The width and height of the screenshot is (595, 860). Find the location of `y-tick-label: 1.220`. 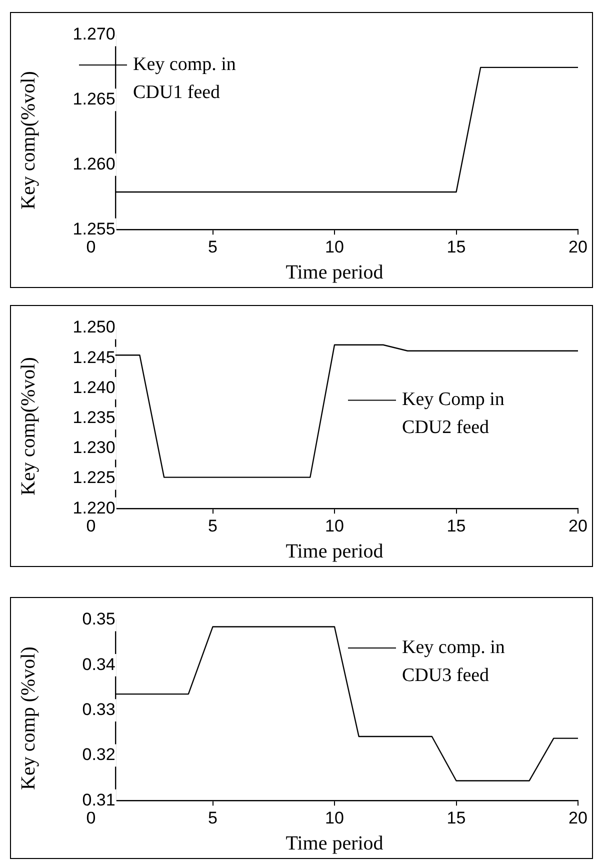

y-tick-label: 1.220 is located at coordinates (94, 508).